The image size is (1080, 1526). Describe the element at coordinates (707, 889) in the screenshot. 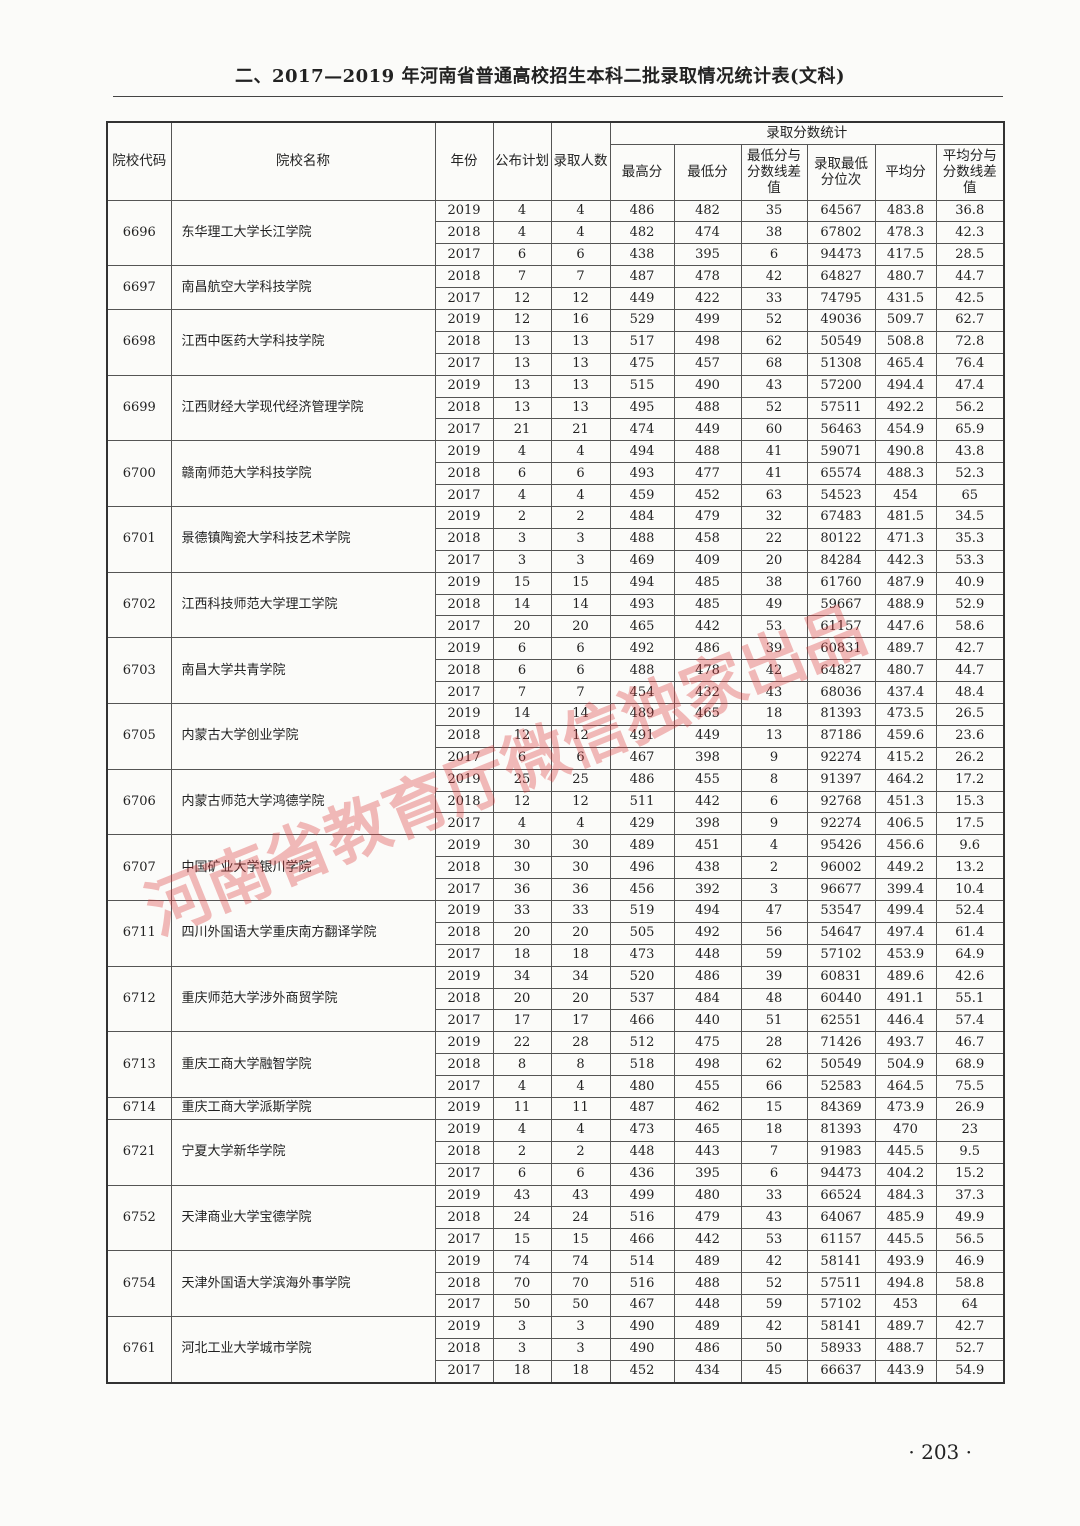

I see `min-score: 392` at that location.